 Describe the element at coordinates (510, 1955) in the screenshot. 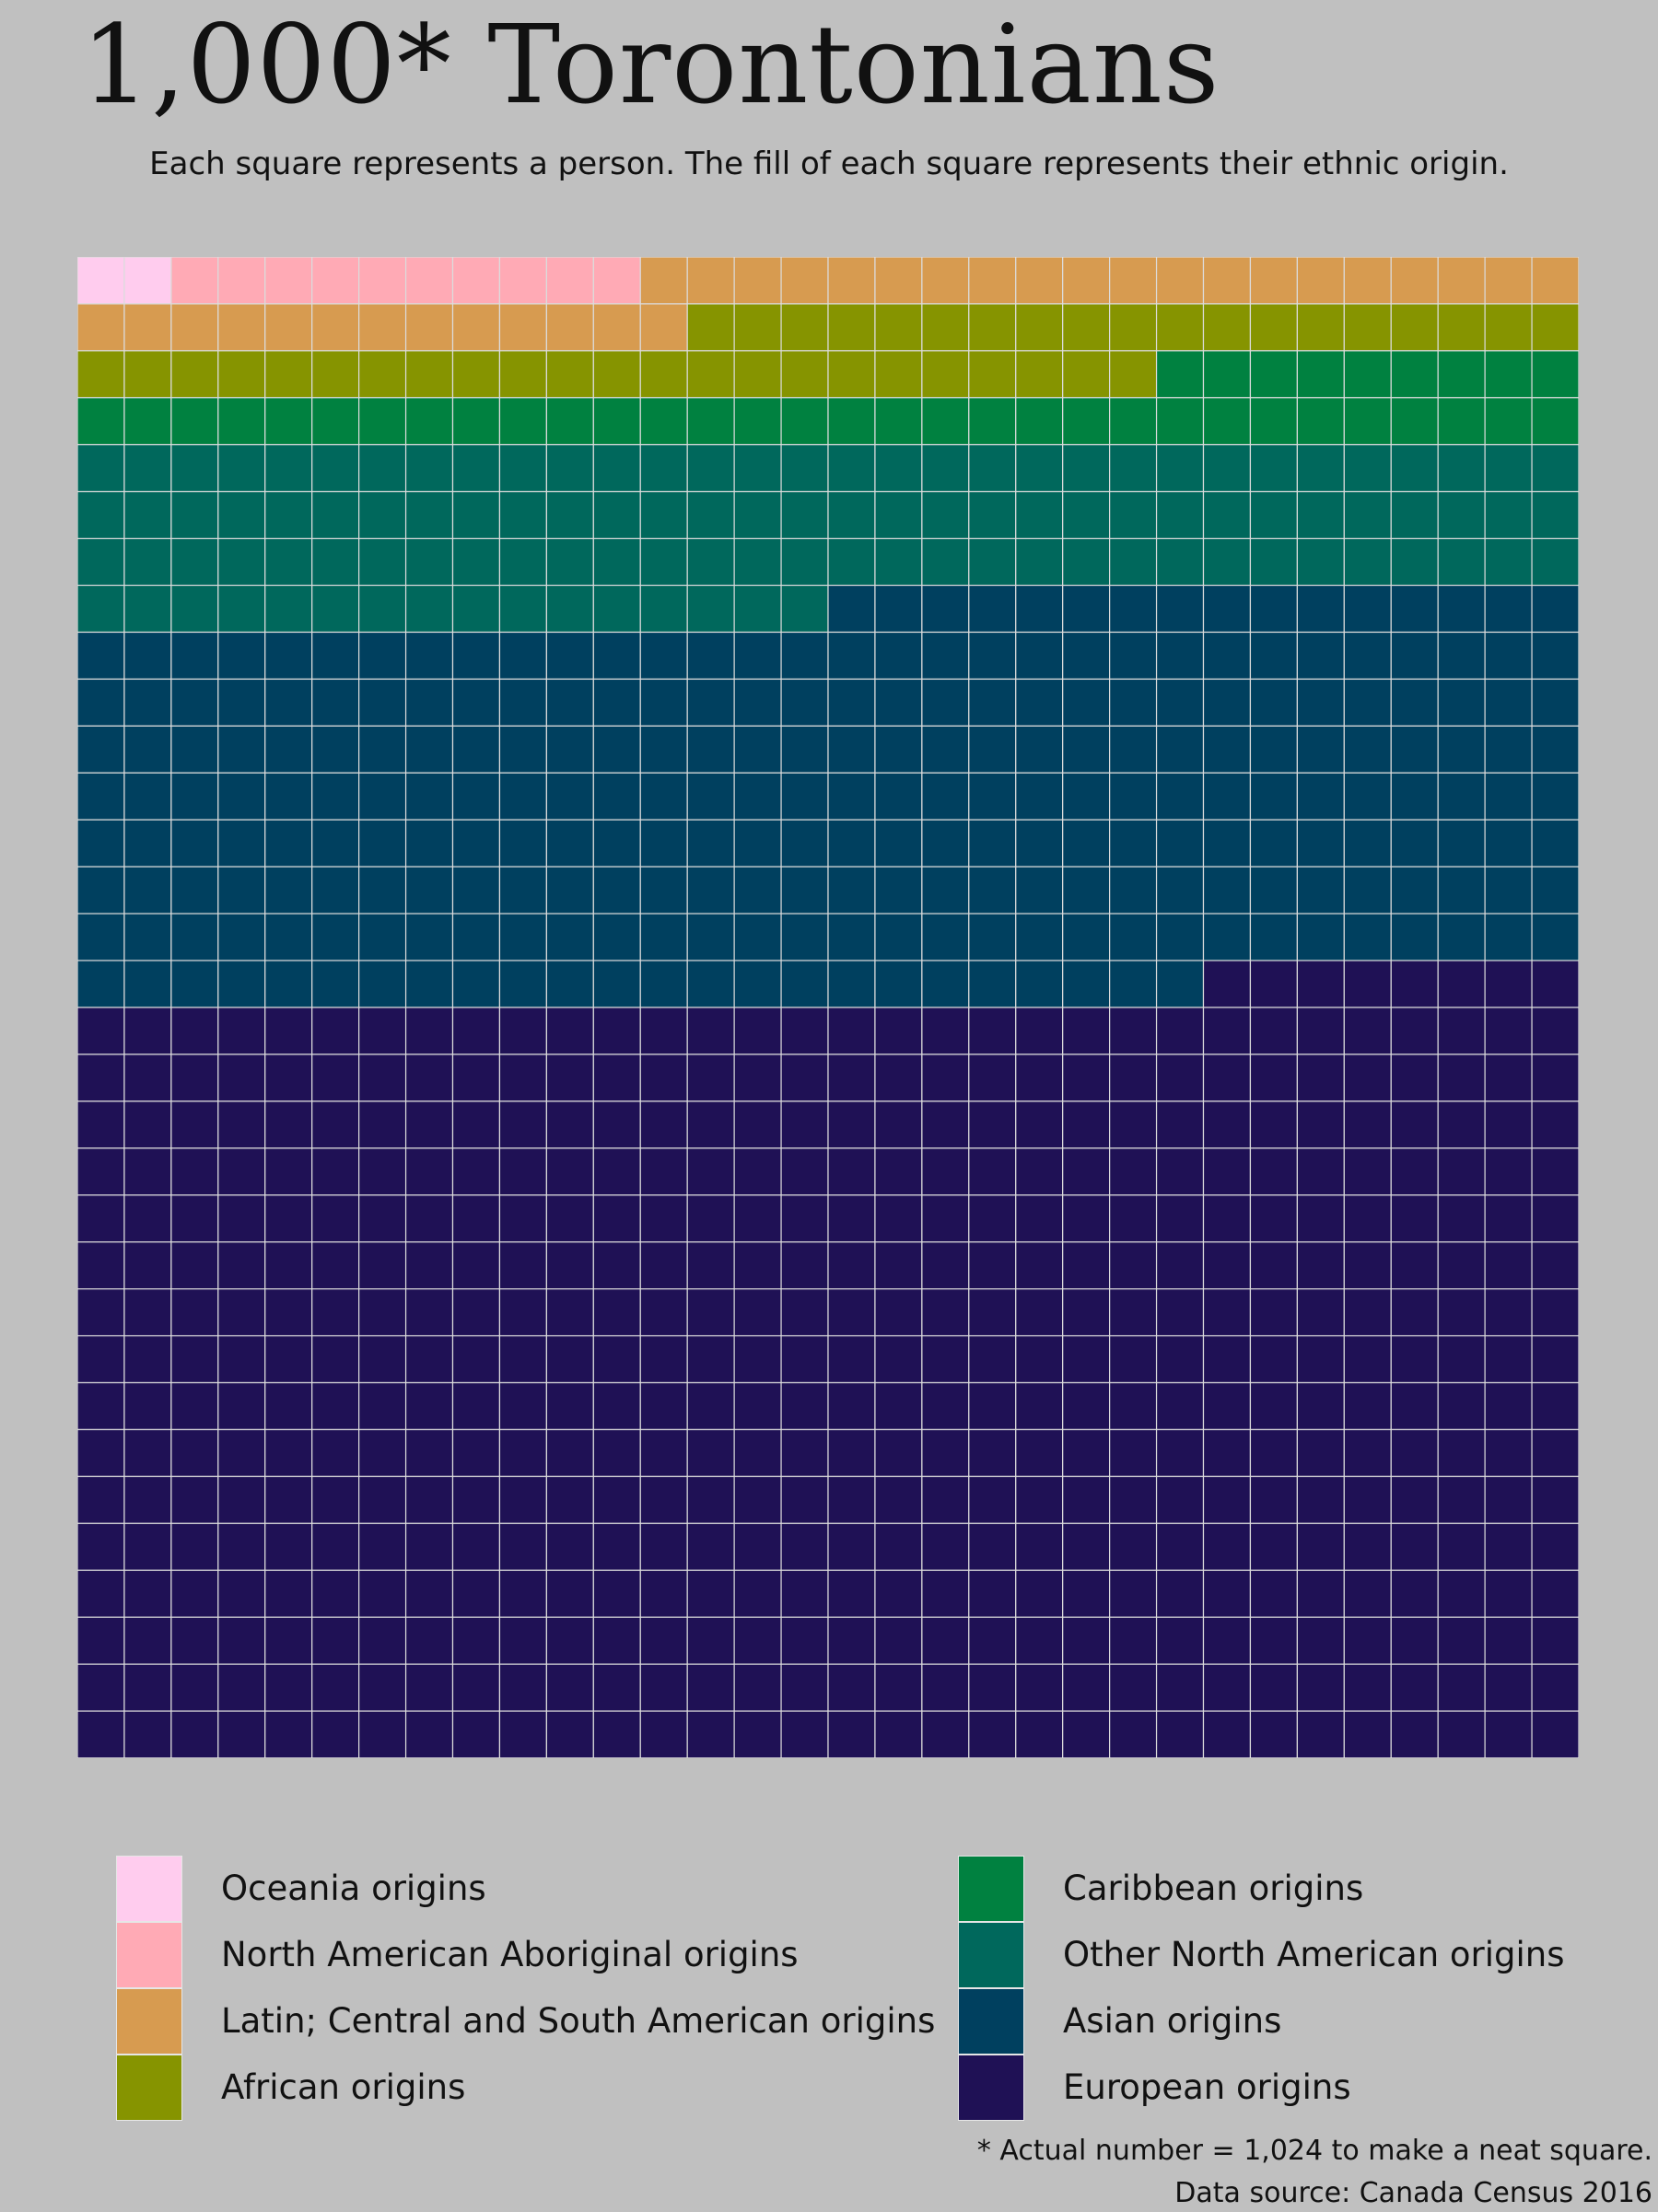

I see `legend-label: North American Aboriginal origins` at that location.